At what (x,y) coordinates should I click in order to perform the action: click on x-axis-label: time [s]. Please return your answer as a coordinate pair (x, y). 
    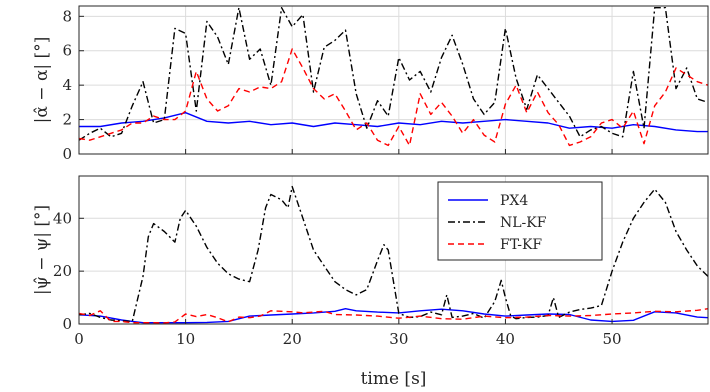
    Looking at the image, I should click on (394, 379).